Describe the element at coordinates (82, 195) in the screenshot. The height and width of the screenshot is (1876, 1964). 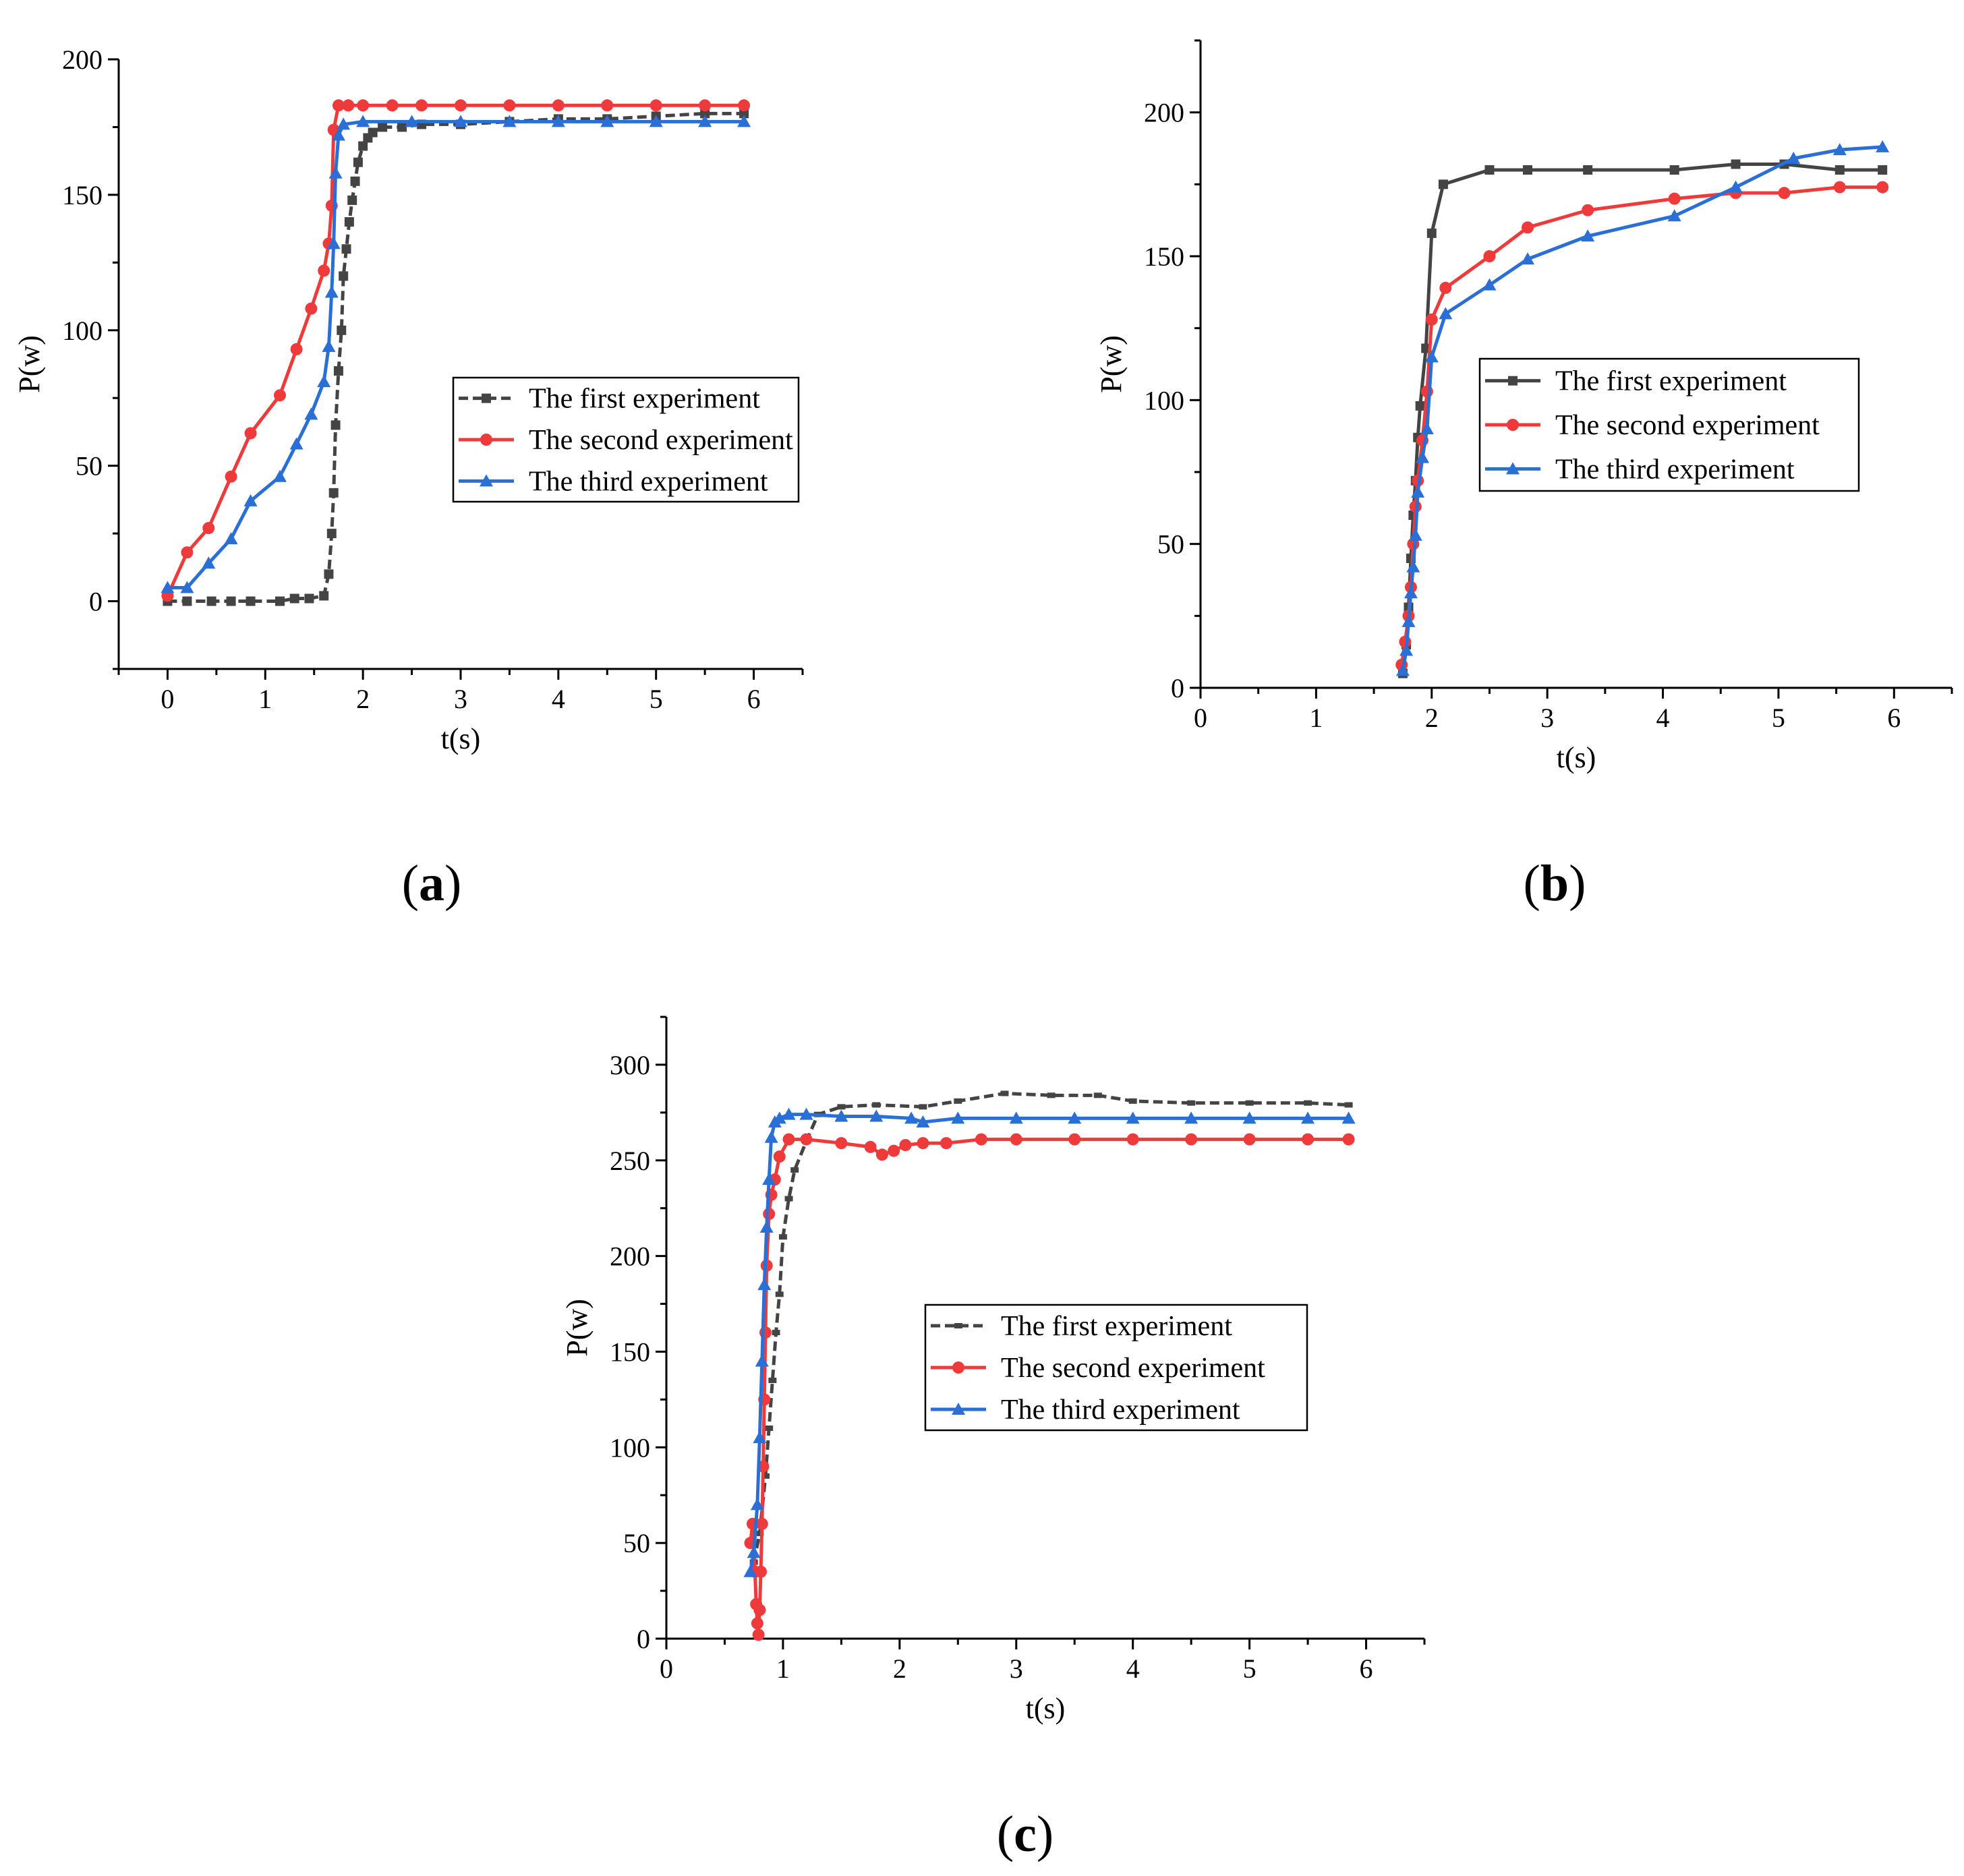
I see `y-tick-label: 150` at that location.